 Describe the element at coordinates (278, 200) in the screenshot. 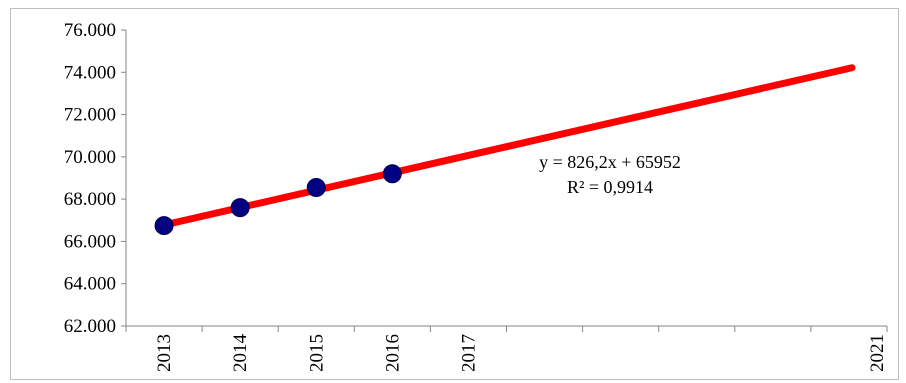

I see `data-points` at that location.